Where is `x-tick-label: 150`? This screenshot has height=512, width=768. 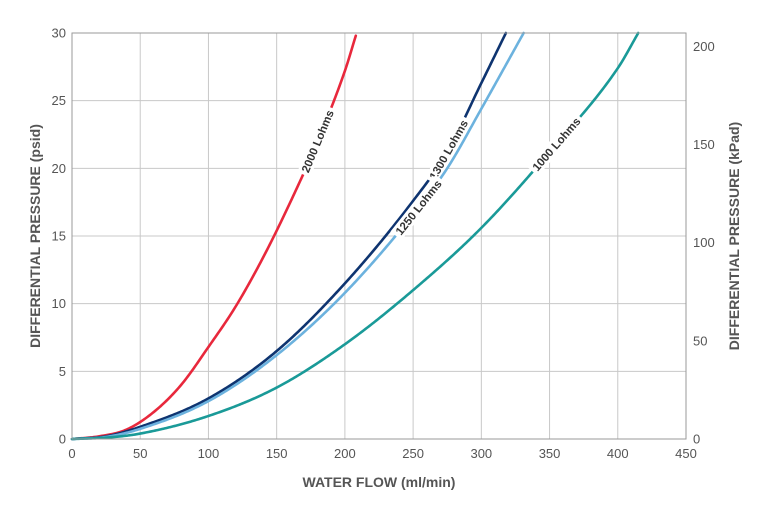
x-tick-label: 150 is located at coordinates (277, 453).